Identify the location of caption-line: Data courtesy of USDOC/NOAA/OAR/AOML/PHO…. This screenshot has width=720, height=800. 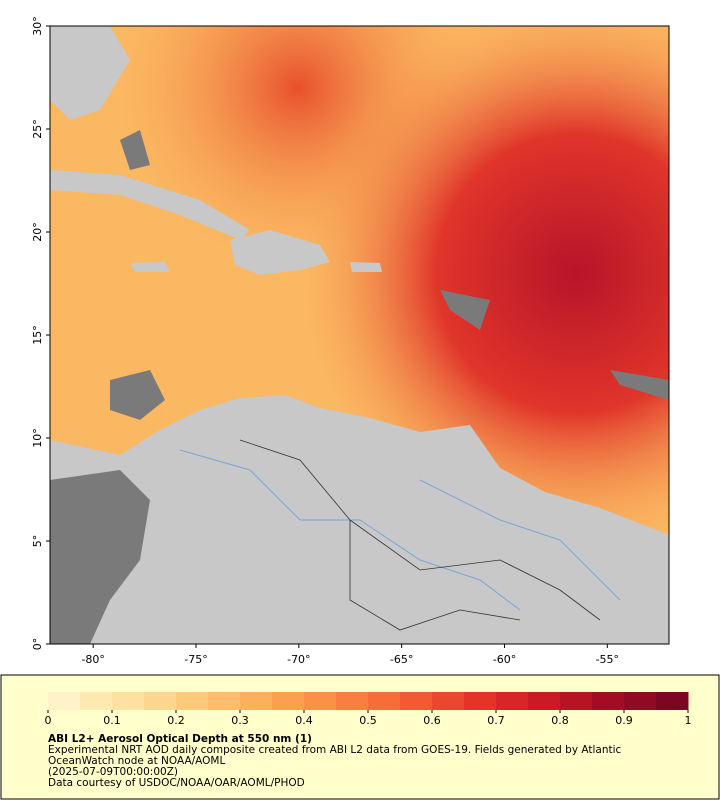
(176, 783).